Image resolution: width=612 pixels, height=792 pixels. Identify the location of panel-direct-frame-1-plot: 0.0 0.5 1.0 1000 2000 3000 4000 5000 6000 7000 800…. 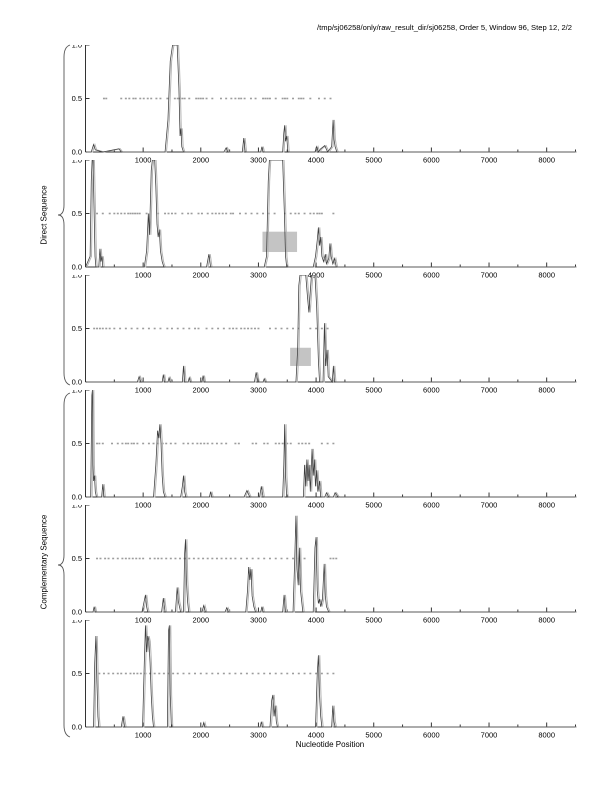
(324, 105).